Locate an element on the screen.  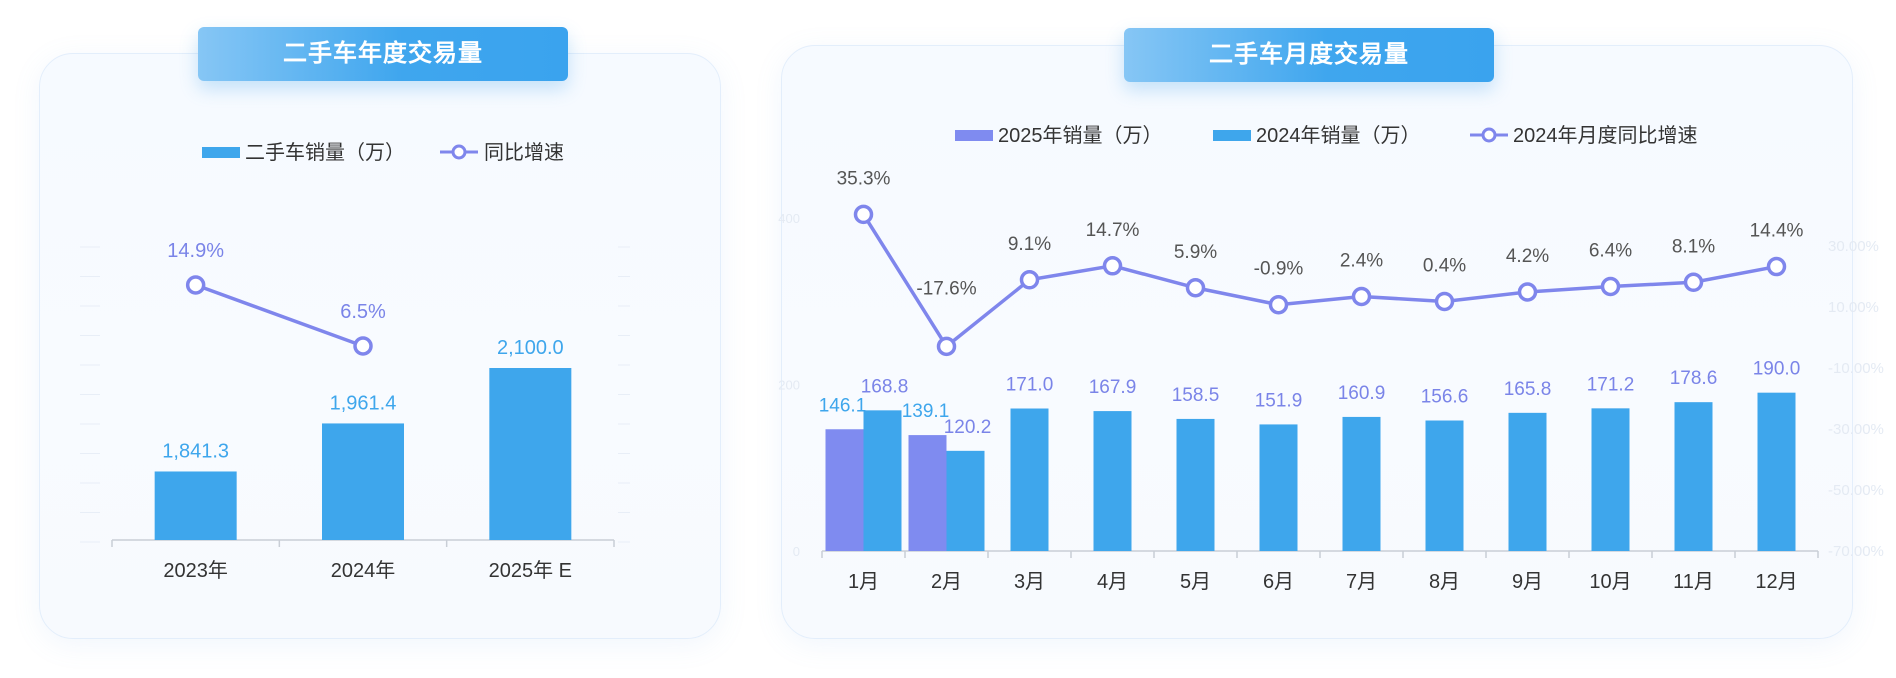
x-tick-label: 2月 is located at coordinates (946, 582).